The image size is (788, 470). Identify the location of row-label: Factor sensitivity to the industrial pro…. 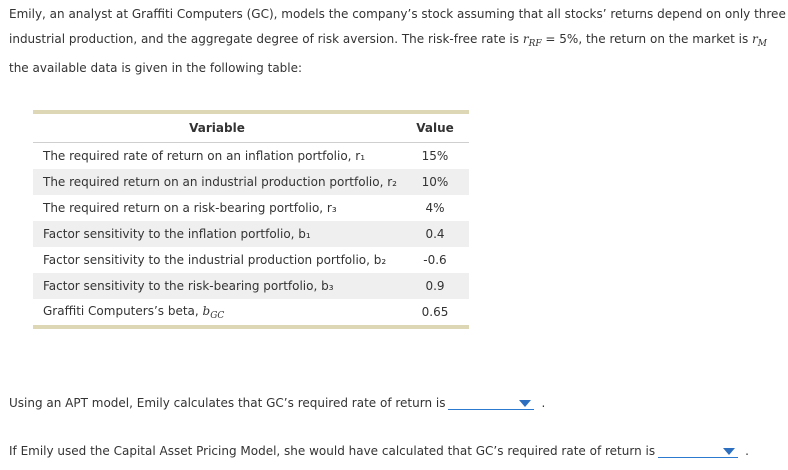
(215, 260).